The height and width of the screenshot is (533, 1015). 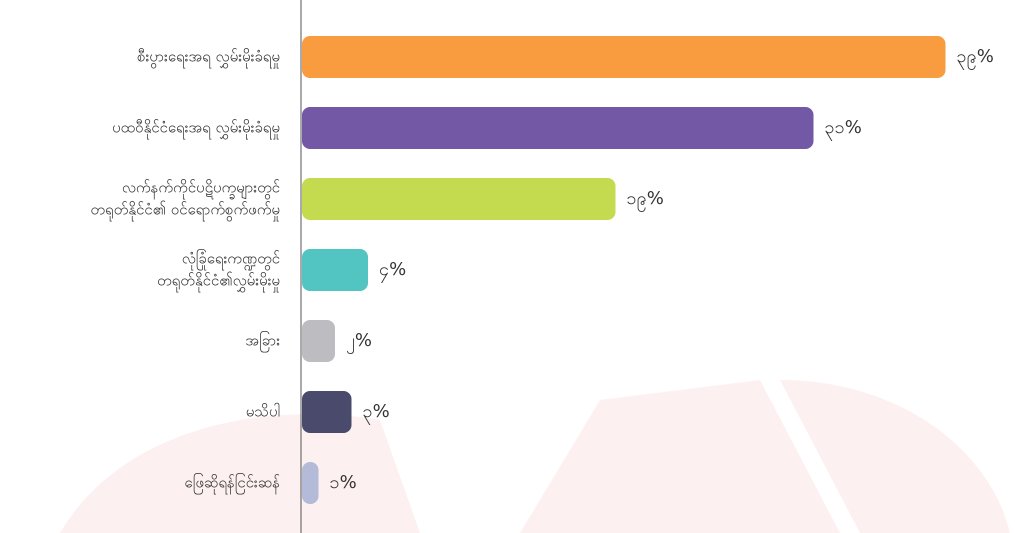 I want to click on value-label: ၄%, so click(x=392, y=271).